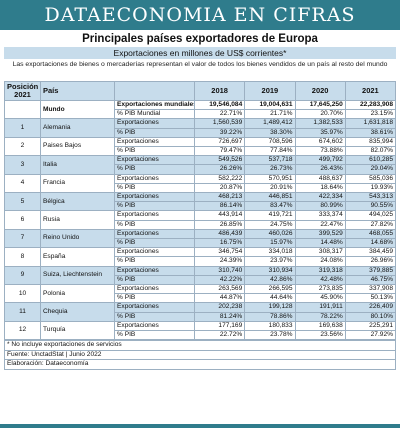  Describe the element at coordinates (77, 220) in the screenshot. I see `country-name: Rusia` at that location.